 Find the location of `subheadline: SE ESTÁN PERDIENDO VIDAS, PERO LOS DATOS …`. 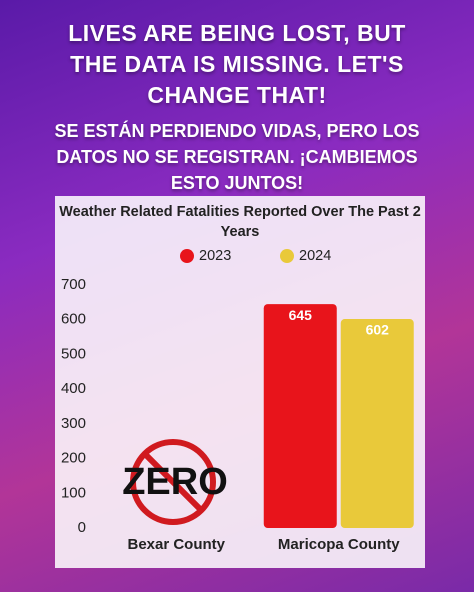

subheadline: SE ESTÁN PERDIENDO VIDAS, PERO LOS DATOS … is located at coordinates (237, 157).